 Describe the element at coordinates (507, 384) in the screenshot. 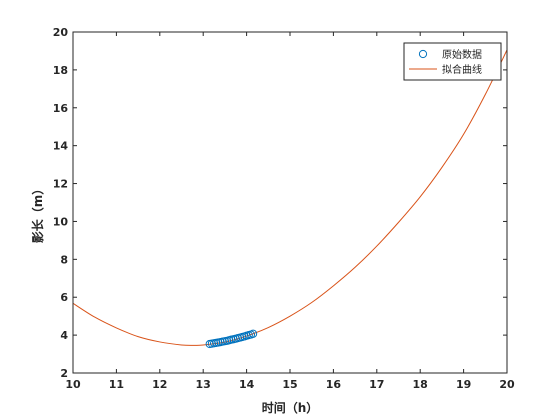

I see `x-tick-label: 20` at that location.